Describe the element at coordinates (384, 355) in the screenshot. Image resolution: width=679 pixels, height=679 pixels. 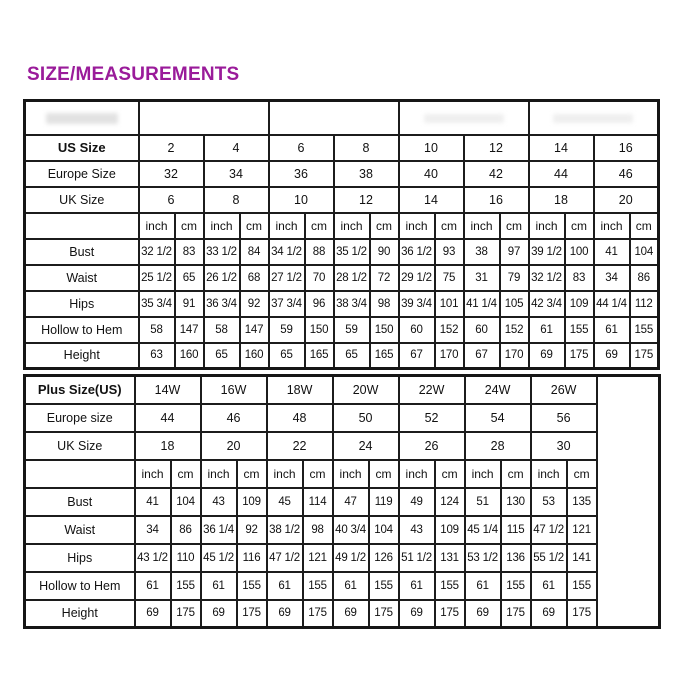
I see `measurement-cm-cell: 165` at that location.